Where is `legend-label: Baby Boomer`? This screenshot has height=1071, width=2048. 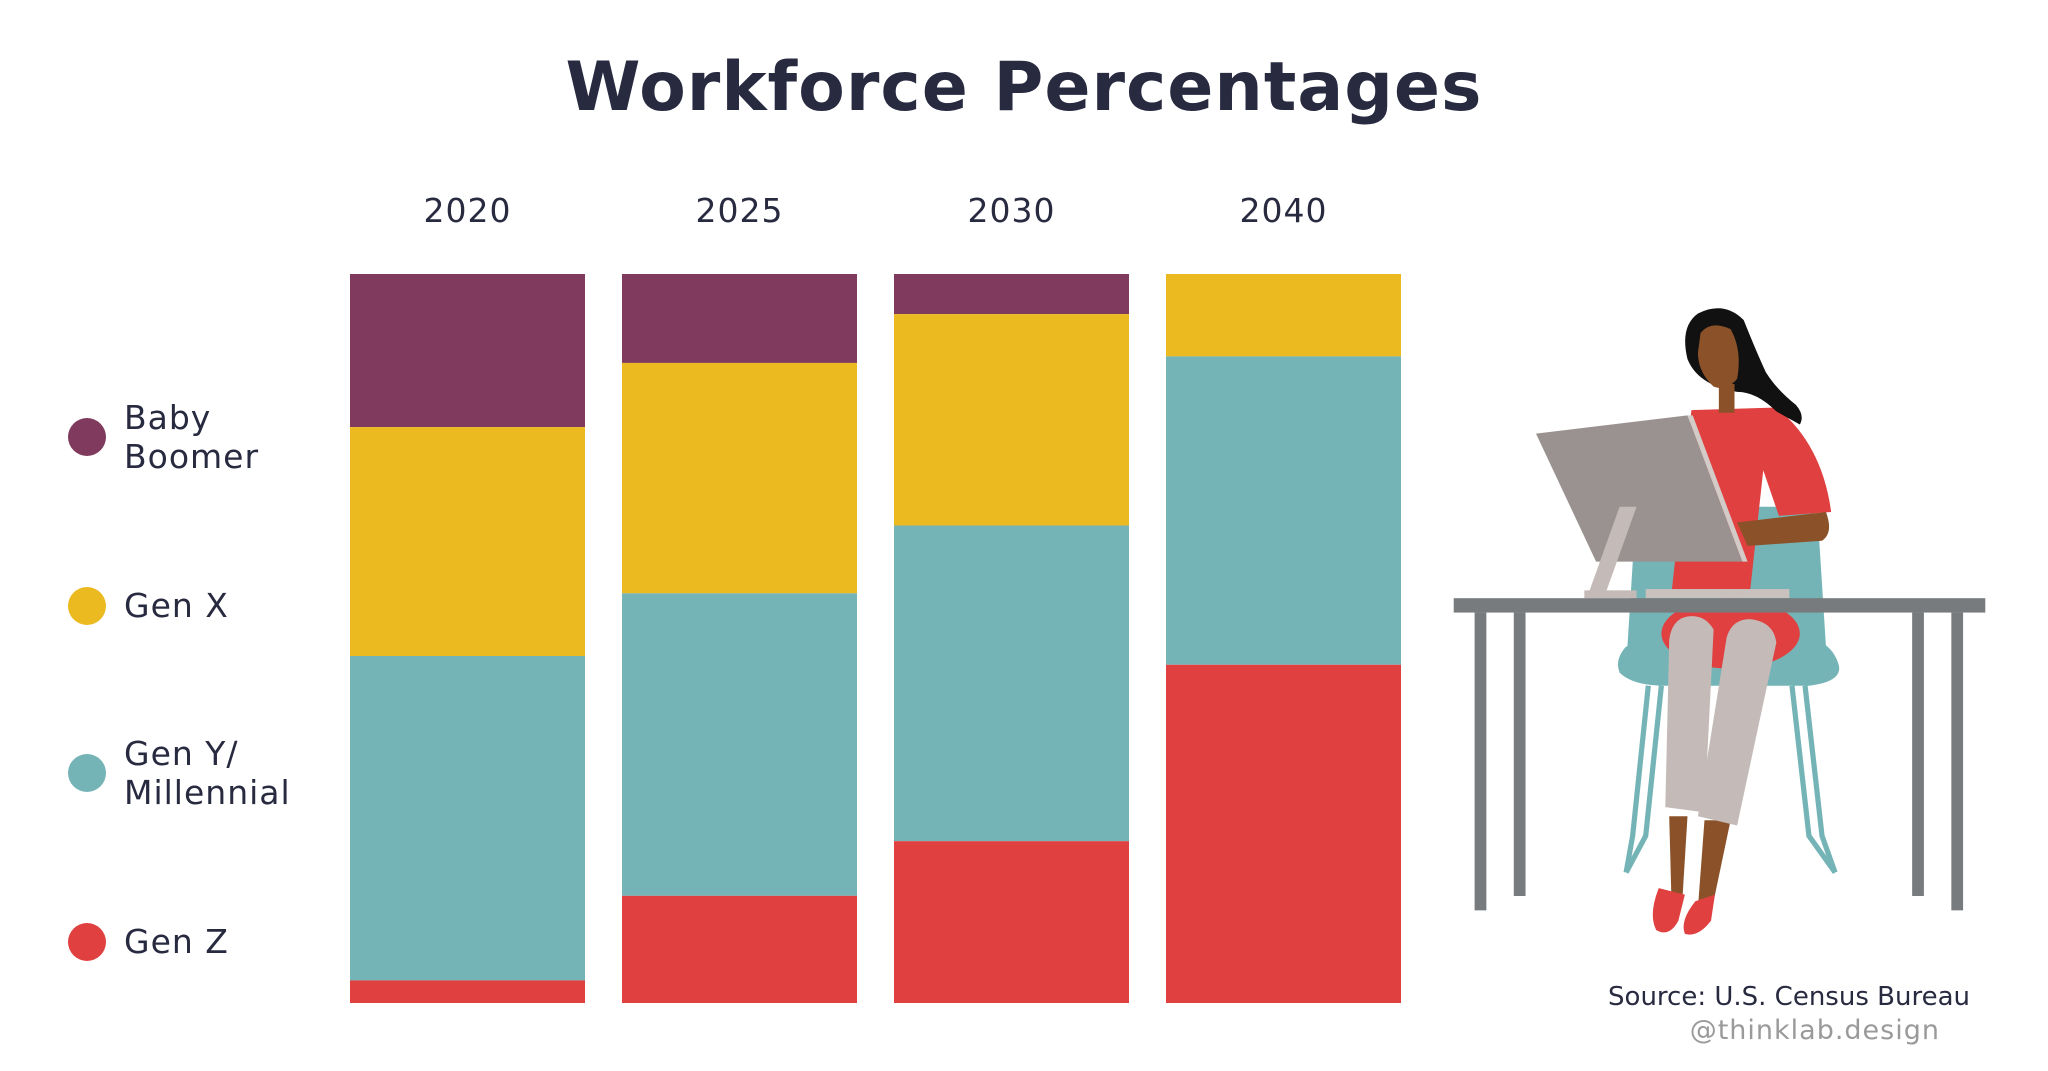 legend-label: Baby Boomer is located at coordinates (192, 437).